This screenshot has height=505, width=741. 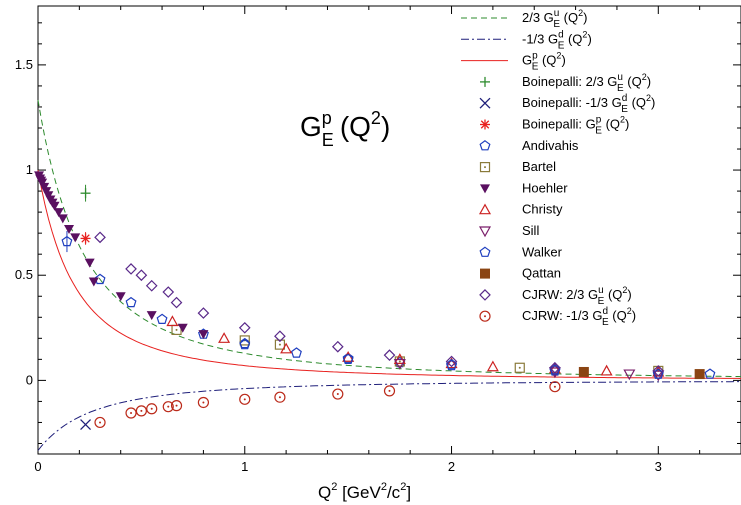 What do you see at coordinates (539, 166) in the screenshot?
I see `legend-label: Bartel` at bounding box center [539, 166].